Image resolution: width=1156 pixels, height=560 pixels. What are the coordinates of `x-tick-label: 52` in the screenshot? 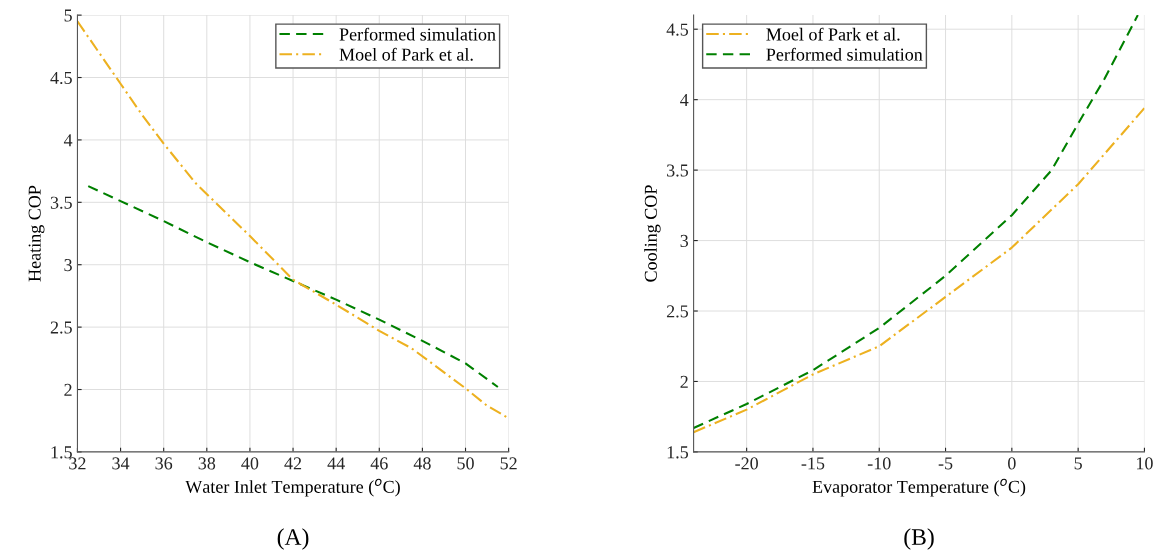 It's located at (508, 463).